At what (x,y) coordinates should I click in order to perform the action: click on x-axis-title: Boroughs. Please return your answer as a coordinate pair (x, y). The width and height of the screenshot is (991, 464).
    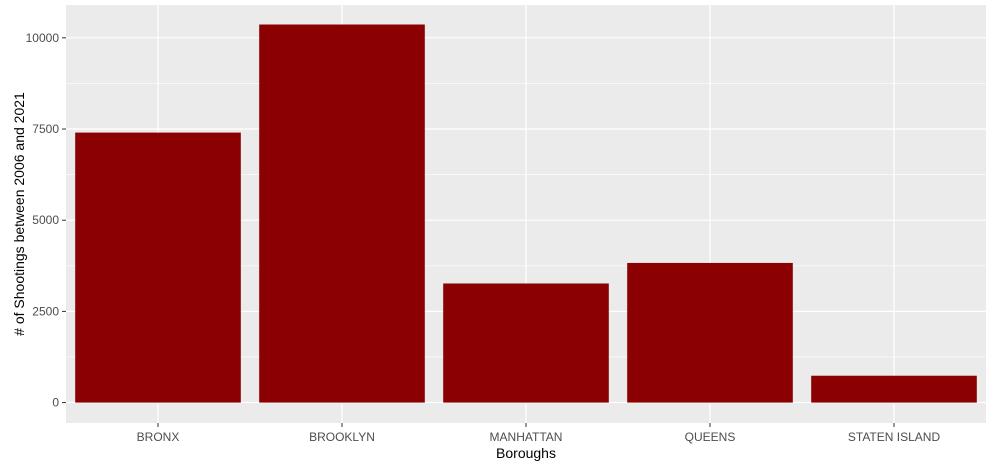
    Looking at the image, I should click on (526, 453).